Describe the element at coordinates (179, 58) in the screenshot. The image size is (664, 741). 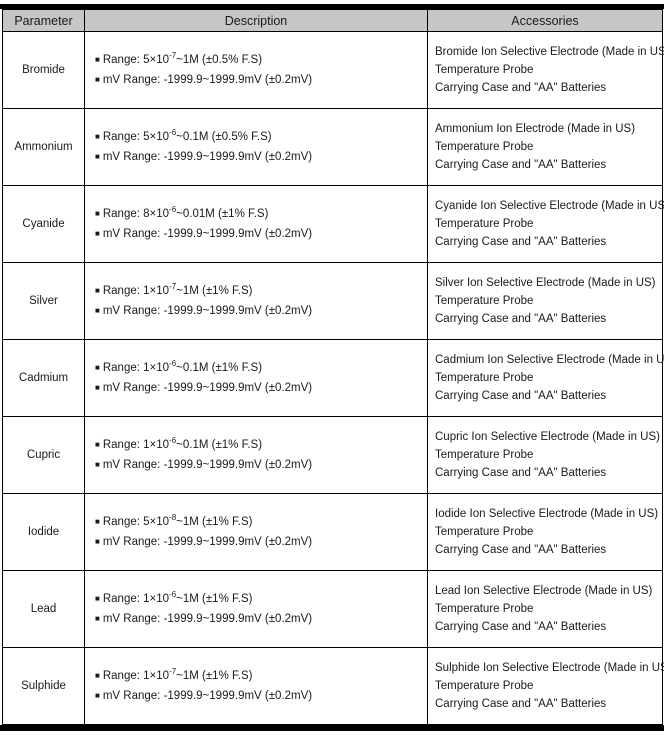
I see `range-line: ■ Range: 5×10-7~1M (±0.5% F.S)` at that location.